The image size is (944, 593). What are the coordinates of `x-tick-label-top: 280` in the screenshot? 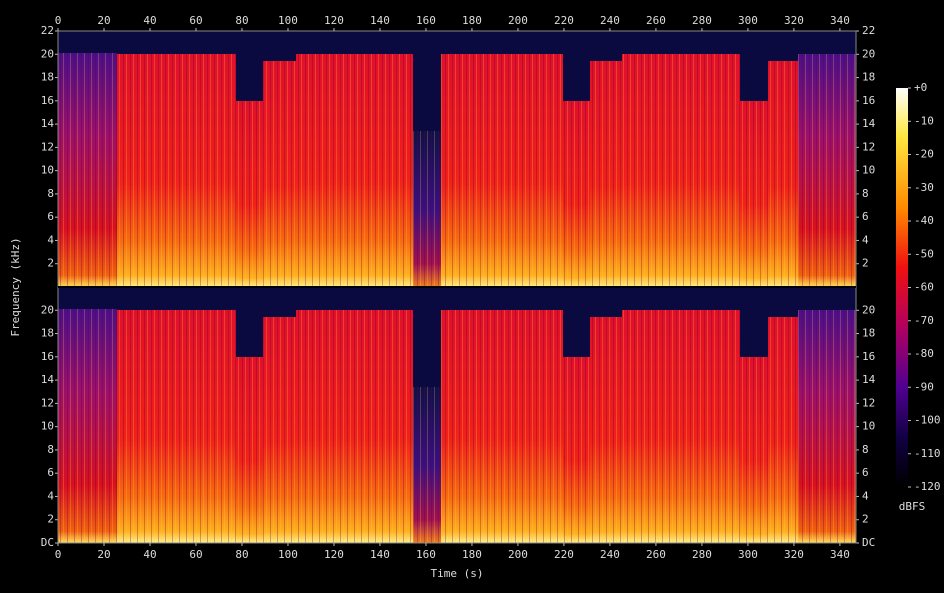 It's located at (702, 20).